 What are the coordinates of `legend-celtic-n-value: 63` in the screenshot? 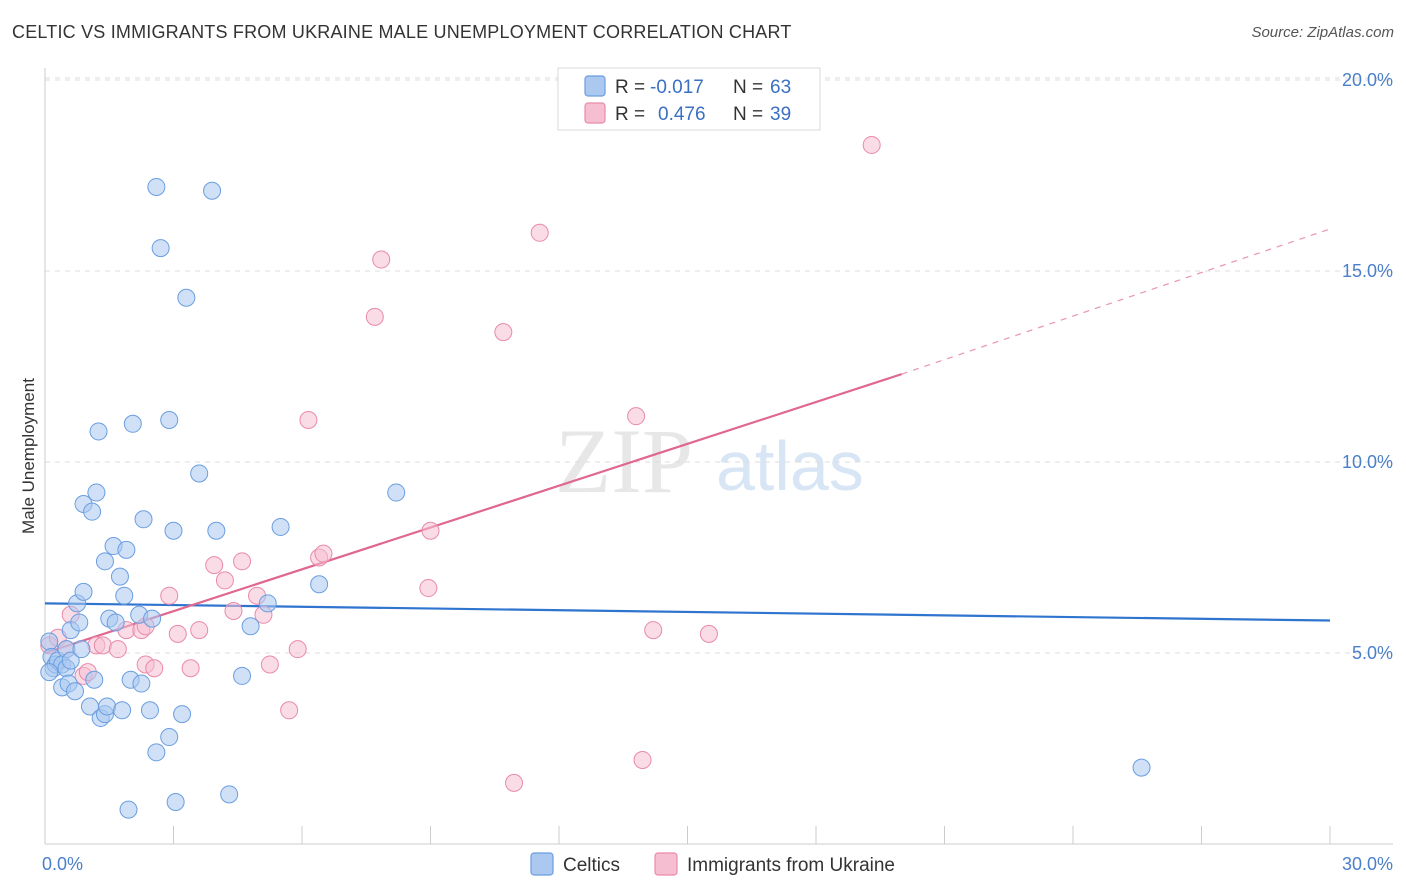 It's located at (780, 87).